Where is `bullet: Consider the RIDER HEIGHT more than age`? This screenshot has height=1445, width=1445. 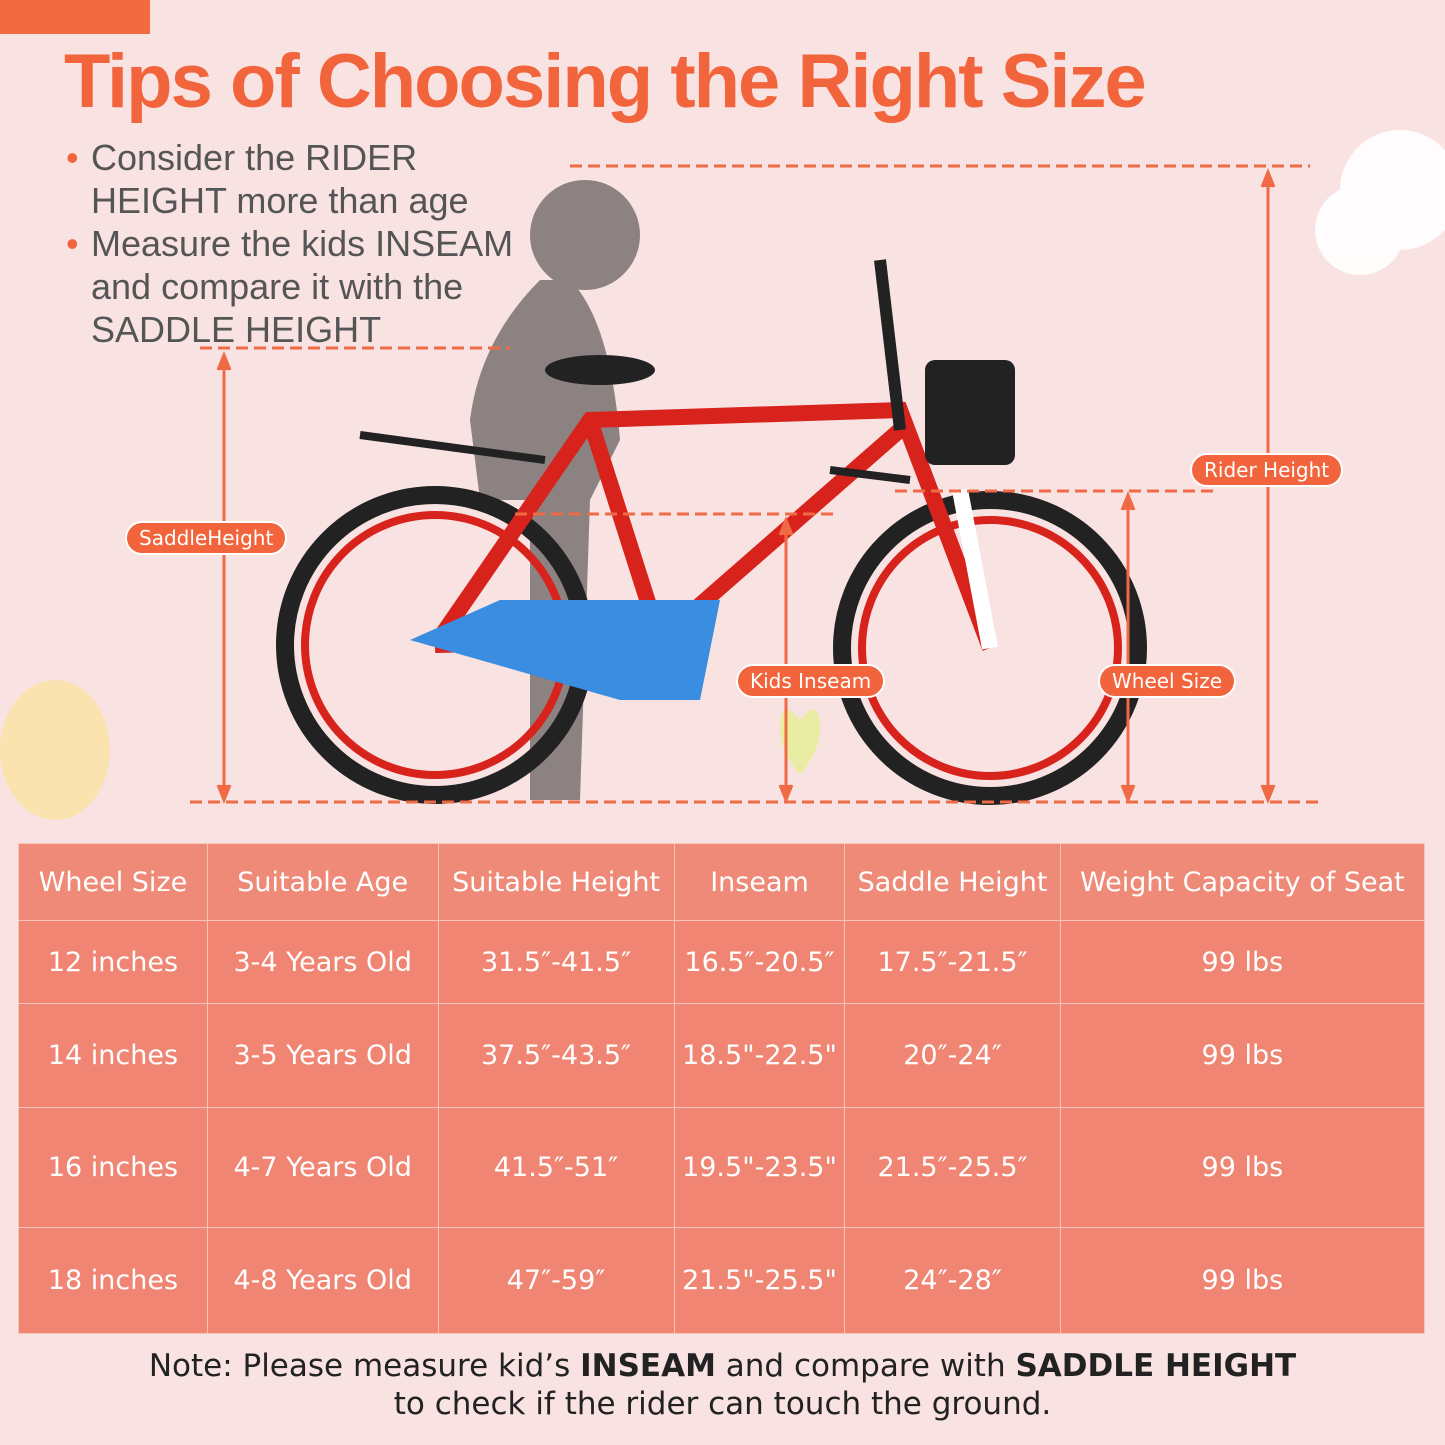 bullet: Consider the RIDER HEIGHT more than age is located at coordinates (313, 179).